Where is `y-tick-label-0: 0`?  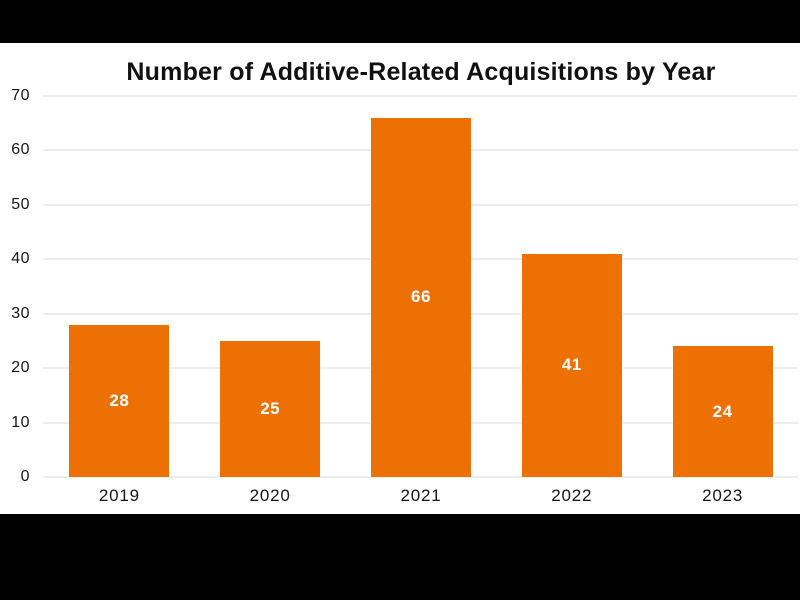
y-tick-label-0: 0 is located at coordinates (25, 476).